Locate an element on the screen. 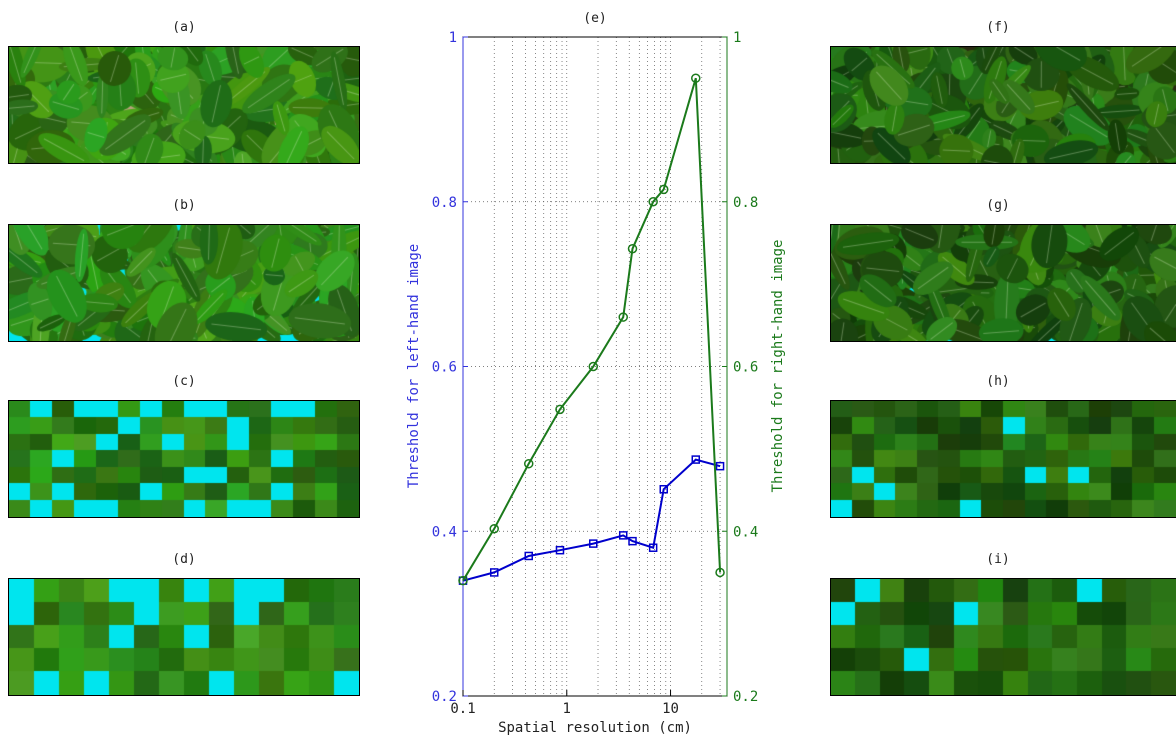 This screenshot has width=1176, height=738. panel-label-b: (b) is located at coordinates (184, 205).